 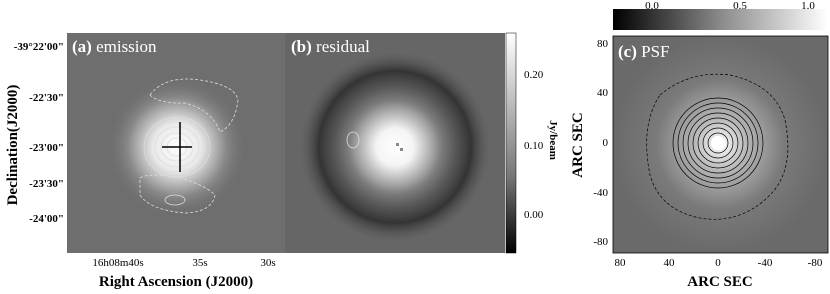 What do you see at coordinates (534, 75) in the screenshot?
I see `colorbar-tick-label: 0.20` at bounding box center [534, 75].